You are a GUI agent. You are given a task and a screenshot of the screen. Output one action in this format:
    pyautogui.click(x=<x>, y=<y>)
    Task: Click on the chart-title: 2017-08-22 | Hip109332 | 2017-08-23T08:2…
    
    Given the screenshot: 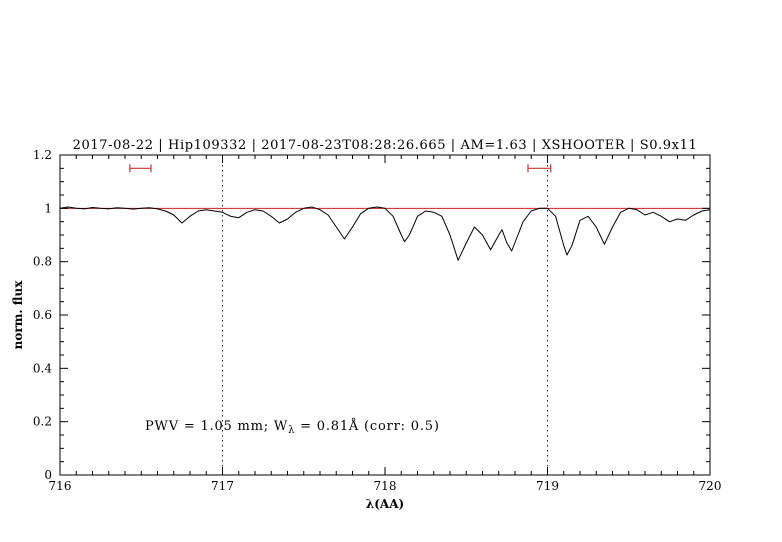 What is the action you would take?
    pyautogui.click(x=385, y=145)
    